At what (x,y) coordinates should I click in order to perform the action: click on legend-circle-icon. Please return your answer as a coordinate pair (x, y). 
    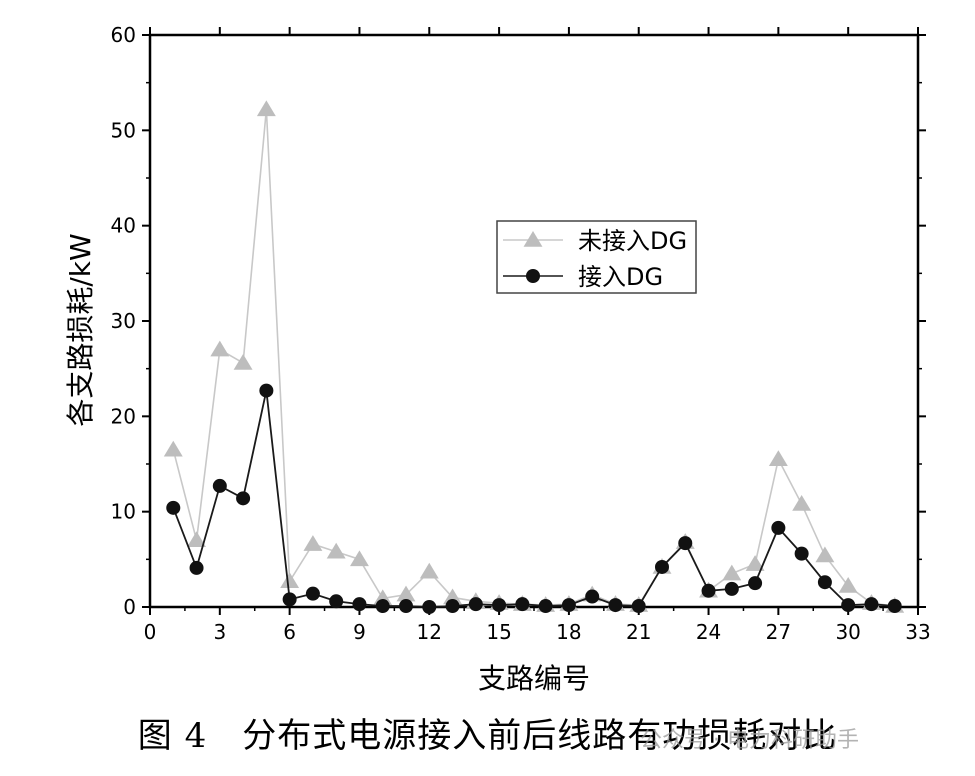
    Looking at the image, I should click on (533, 276).